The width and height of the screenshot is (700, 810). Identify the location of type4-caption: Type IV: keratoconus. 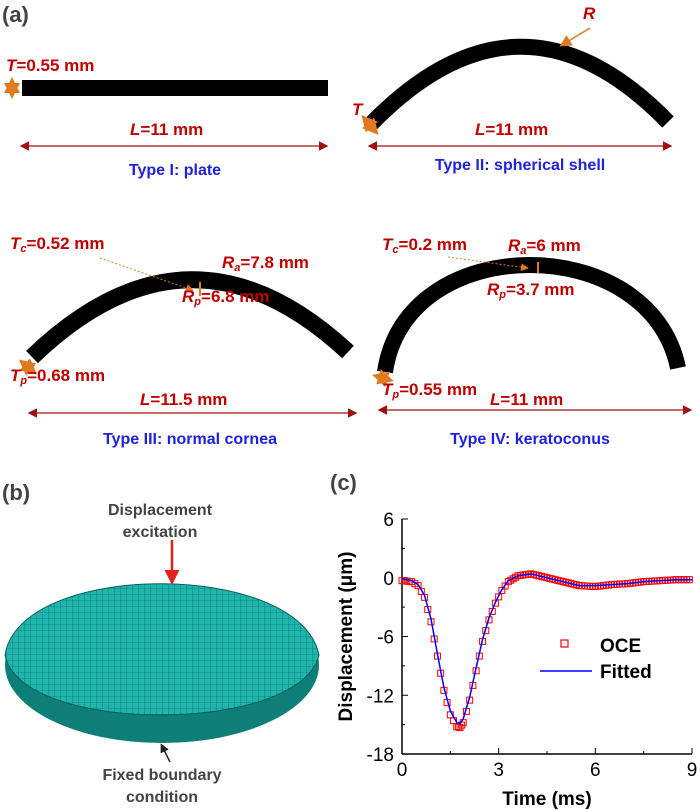
(530, 439).